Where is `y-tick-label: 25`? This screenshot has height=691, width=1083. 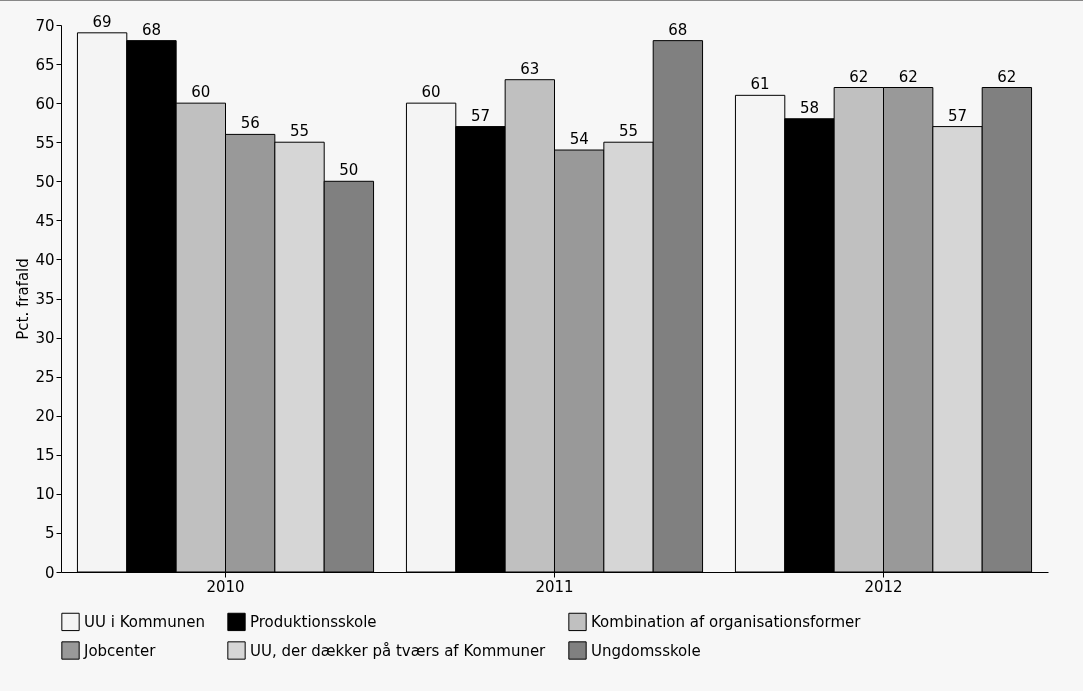 y-tick-label: 25 is located at coordinates (45, 377).